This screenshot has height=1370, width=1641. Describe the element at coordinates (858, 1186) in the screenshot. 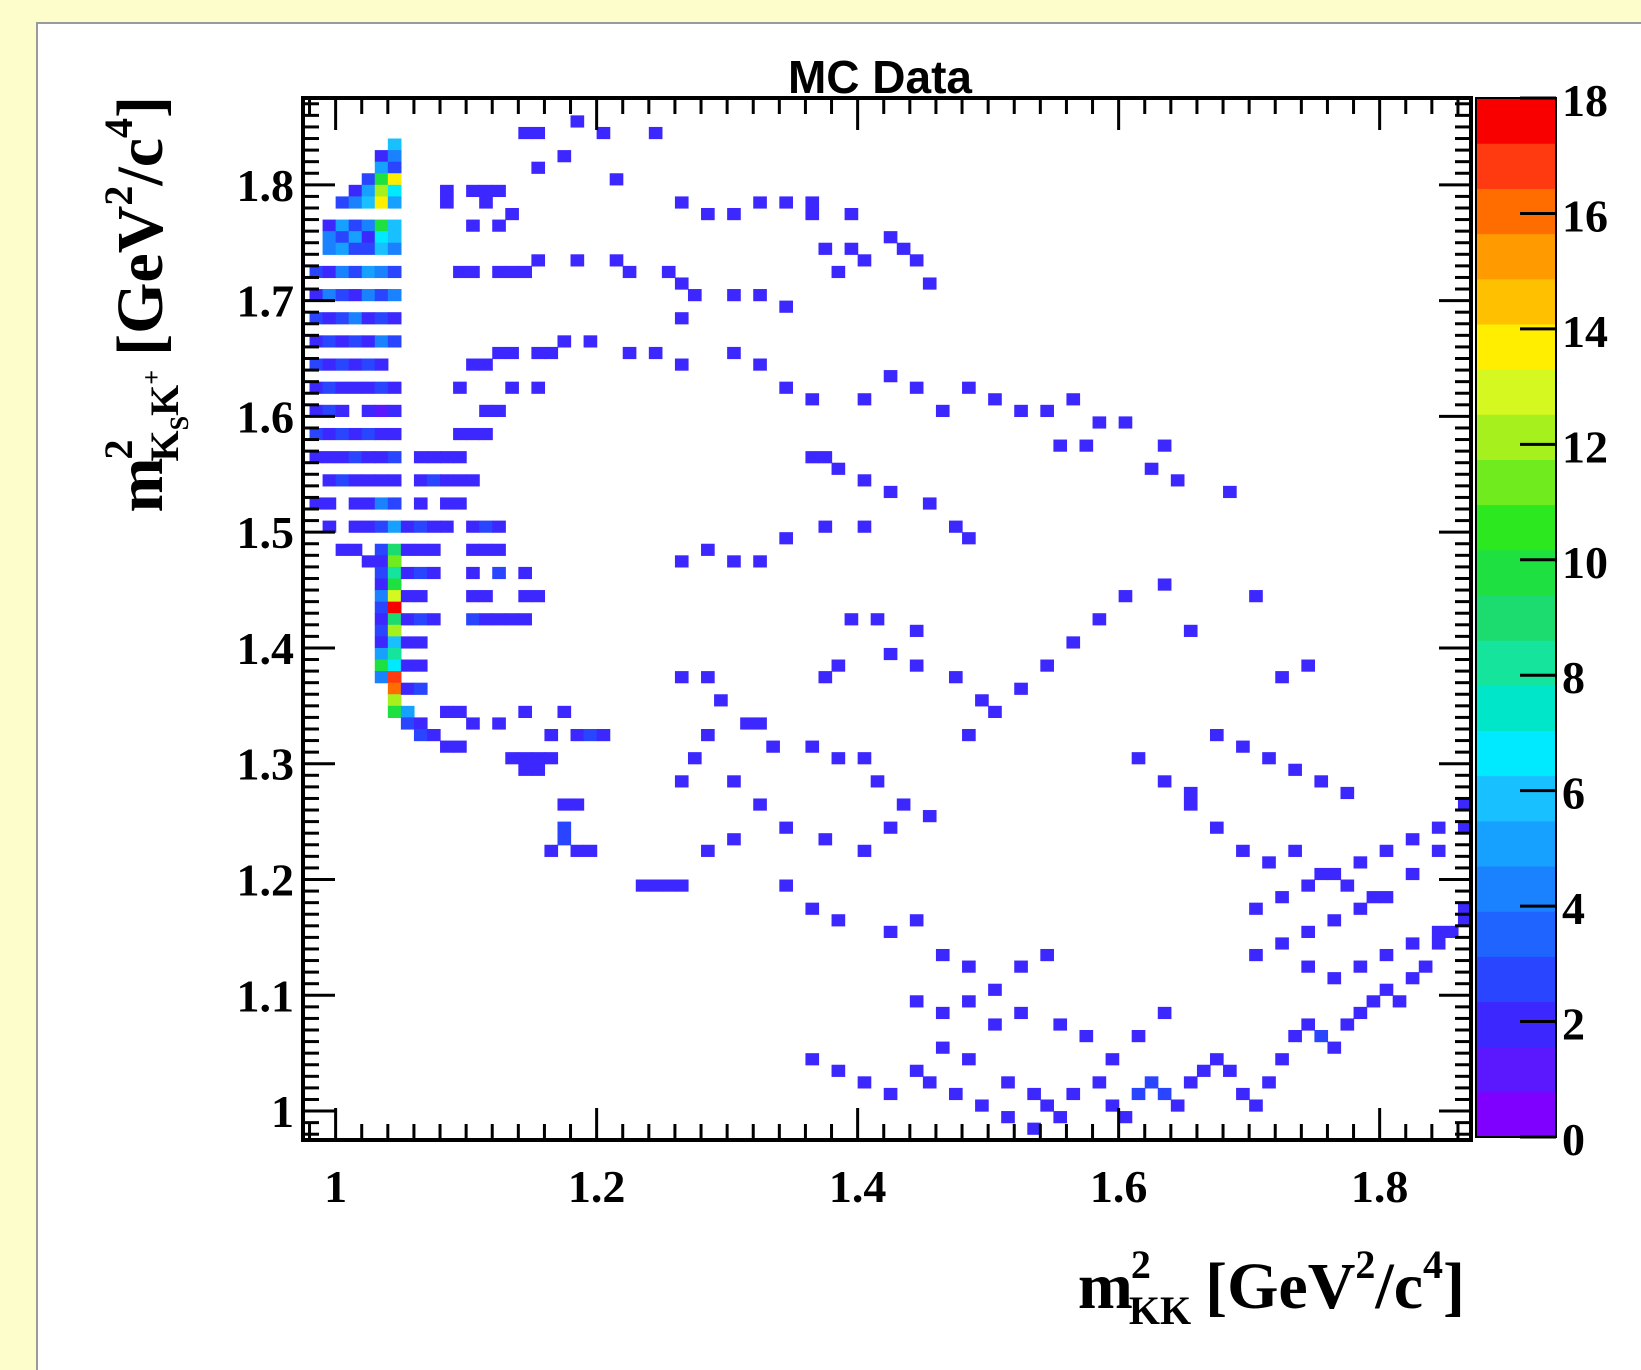

I see `x-tick-label: 1.4` at that location.